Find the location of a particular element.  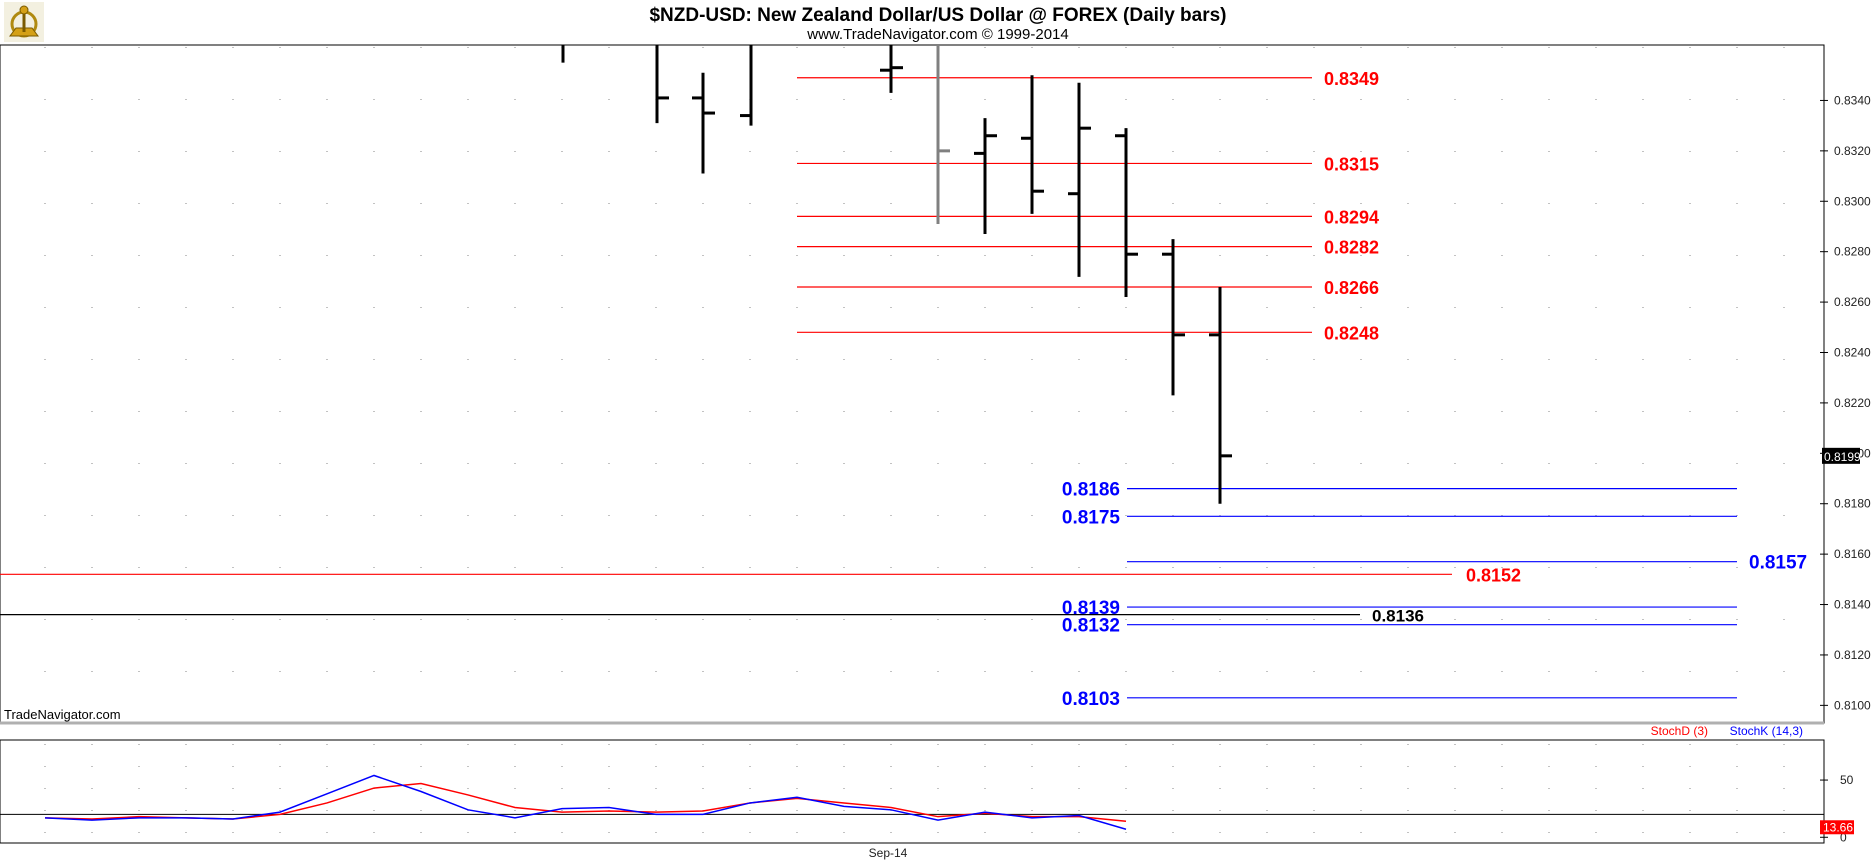

trade-navigator-logo-icon is located at coordinates (24, 22).